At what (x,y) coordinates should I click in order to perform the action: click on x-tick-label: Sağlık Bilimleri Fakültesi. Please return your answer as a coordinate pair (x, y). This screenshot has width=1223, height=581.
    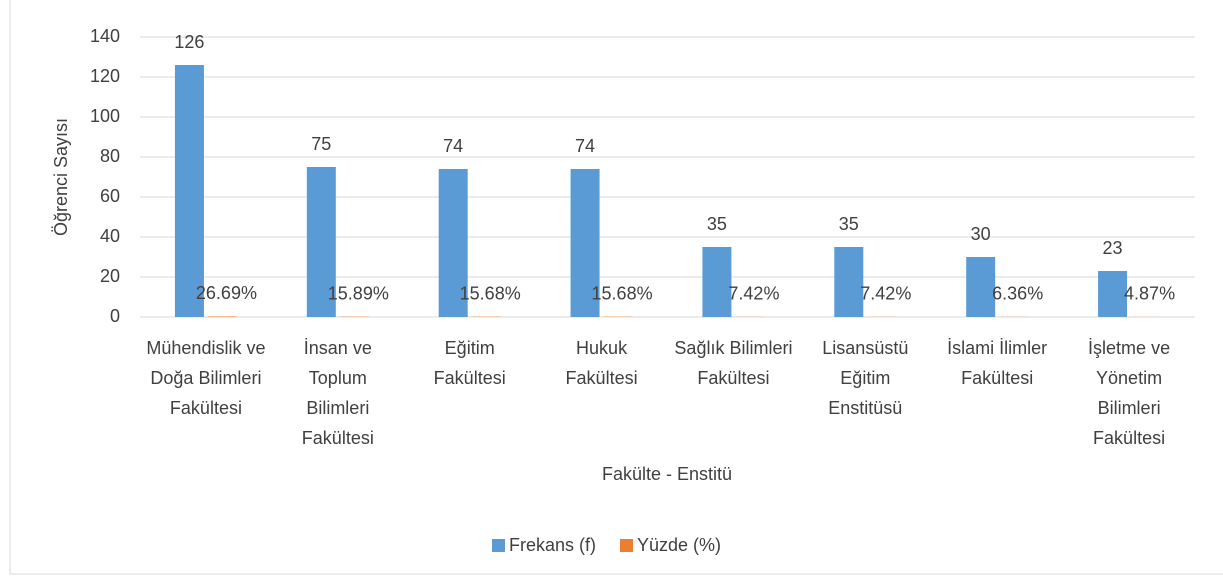
    Looking at the image, I should click on (733, 363).